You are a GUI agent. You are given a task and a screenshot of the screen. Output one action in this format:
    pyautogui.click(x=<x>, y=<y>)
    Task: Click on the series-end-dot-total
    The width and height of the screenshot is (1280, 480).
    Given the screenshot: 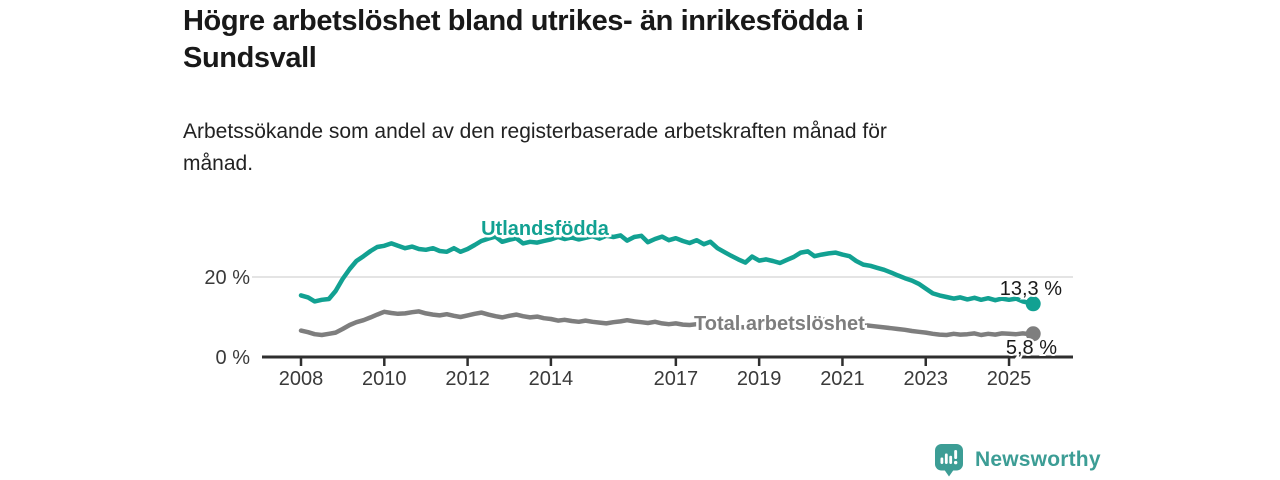 What is the action you would take?
    pyautogui.click(x=1033, y=334)
    